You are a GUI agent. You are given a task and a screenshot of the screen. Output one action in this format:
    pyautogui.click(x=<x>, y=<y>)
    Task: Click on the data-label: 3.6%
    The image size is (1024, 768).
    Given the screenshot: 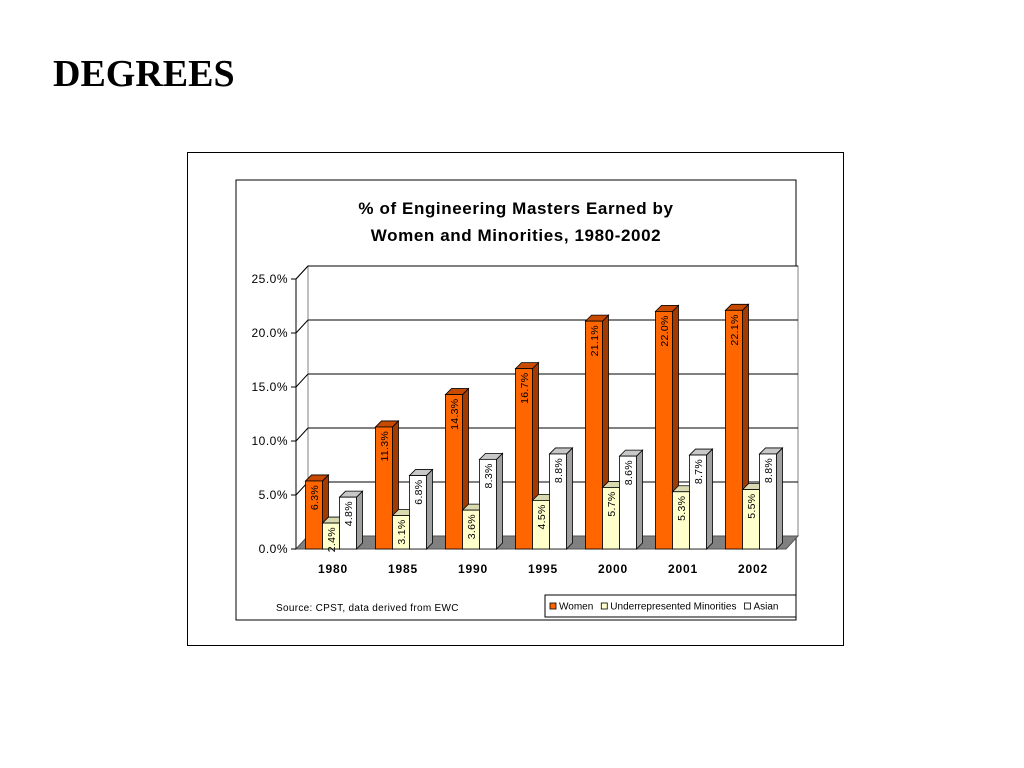 What is the action you would take?
    pyautogui.click(x=472, y=526)
    